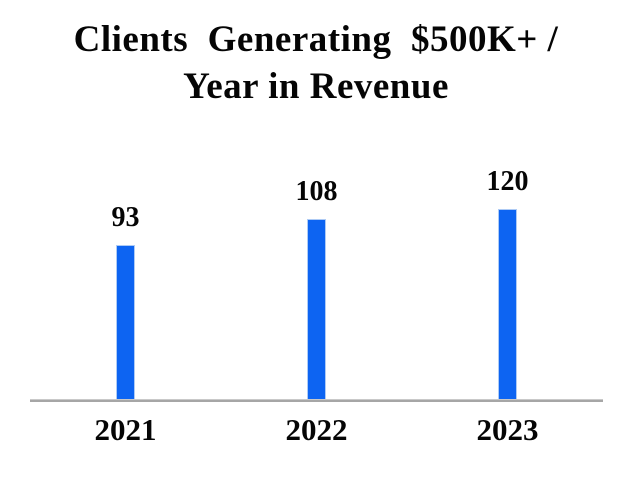  What do you see at coordinates (316, 309) in the screenshot?
I see `bar-2022` at bounding box center [316, 309].